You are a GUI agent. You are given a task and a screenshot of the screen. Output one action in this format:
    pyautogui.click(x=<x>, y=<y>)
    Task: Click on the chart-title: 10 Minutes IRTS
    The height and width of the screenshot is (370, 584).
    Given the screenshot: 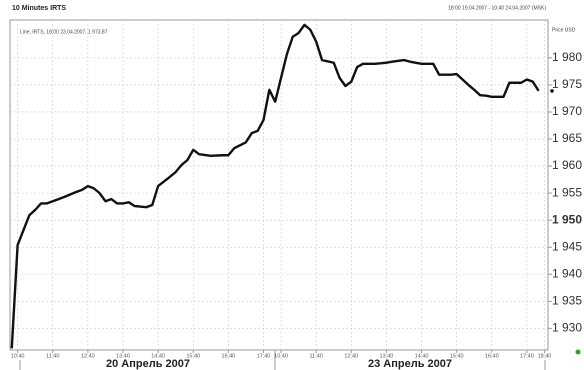 What is the action you would take?
    pyautogui.click(x=39, y=8)
    